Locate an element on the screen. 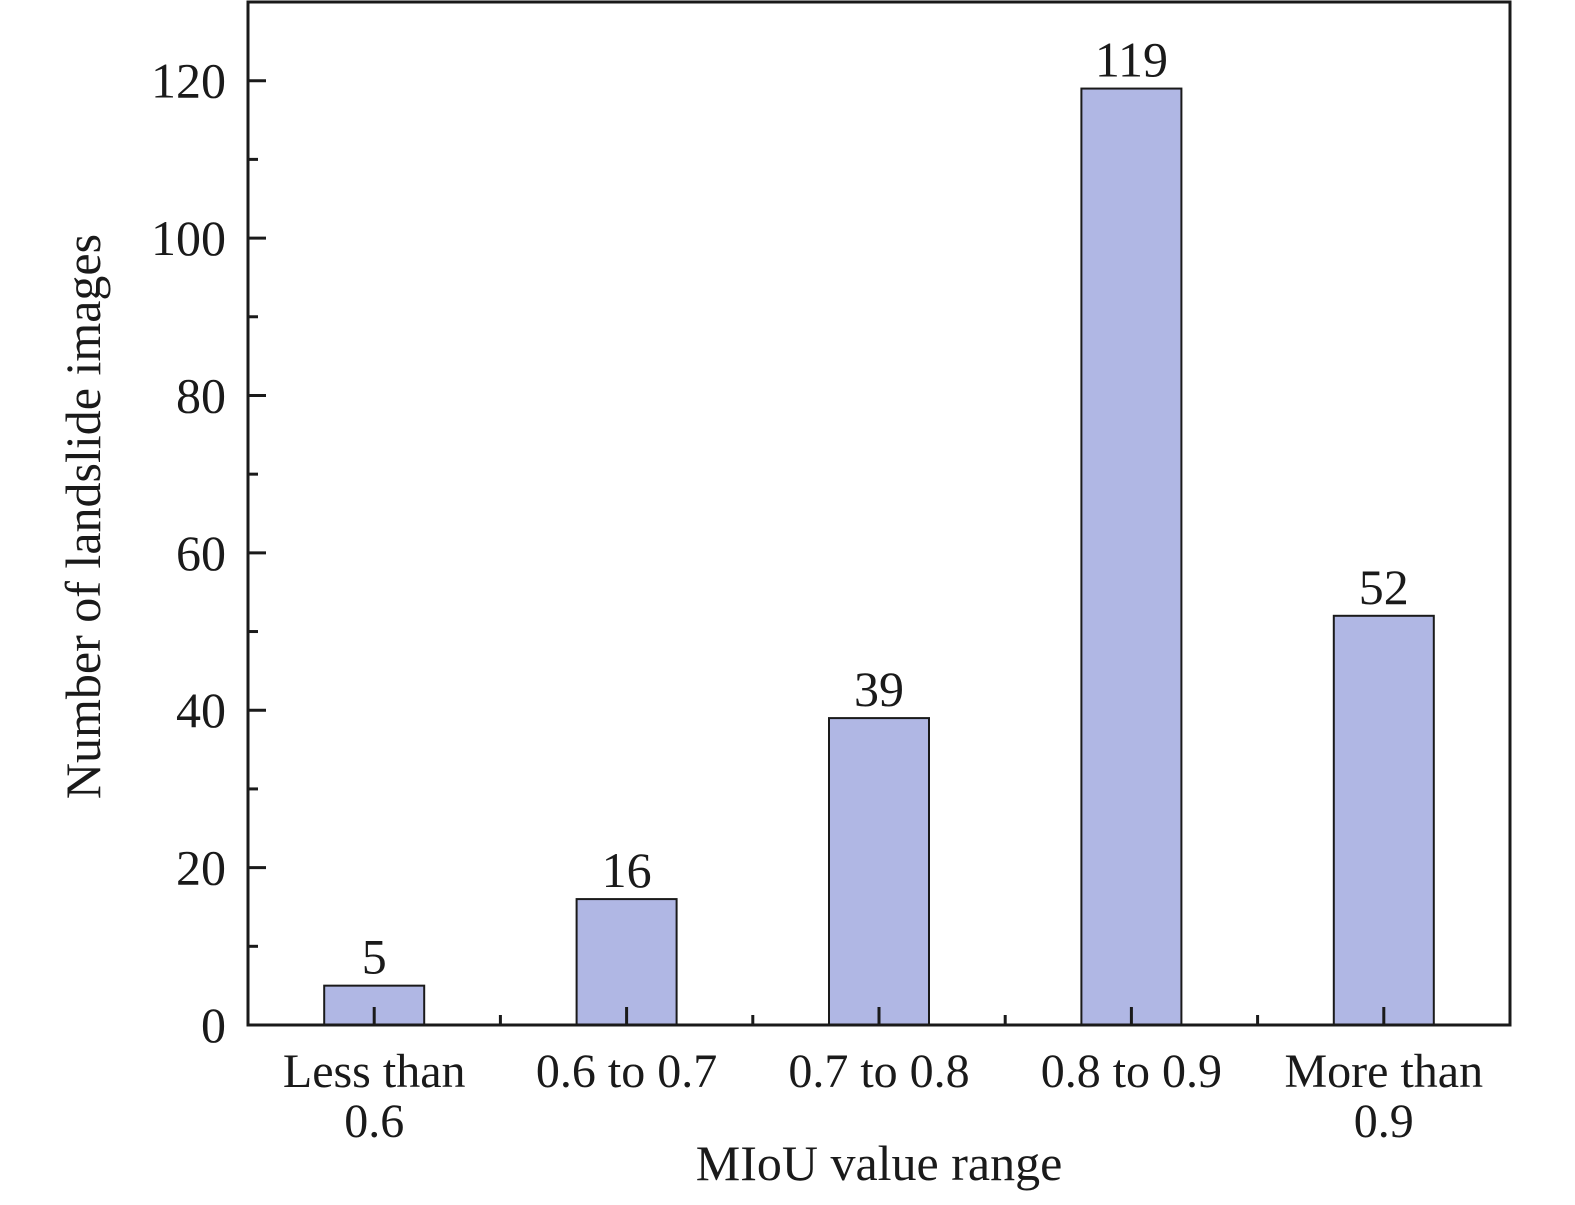 Image resolution: width=1575 pixels, height=1205 pixels. y-tick-label: 60 is located at coordinates (201, 553).